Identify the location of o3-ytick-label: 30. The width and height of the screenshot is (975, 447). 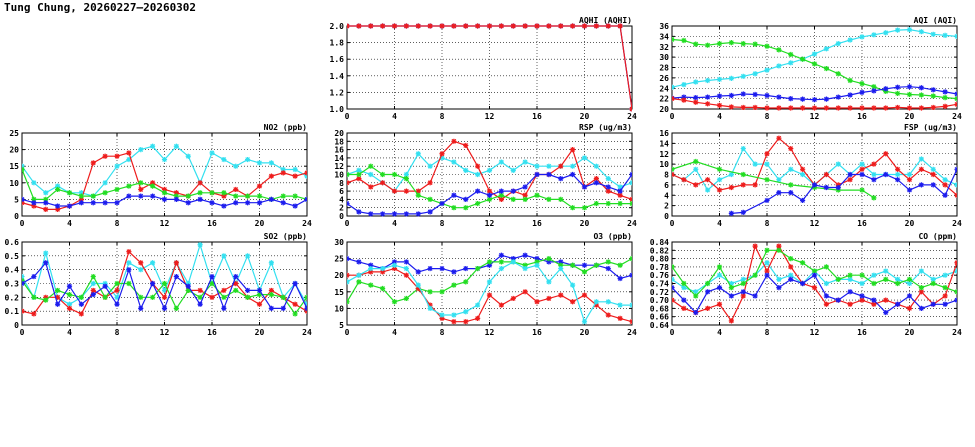
(339, 242).